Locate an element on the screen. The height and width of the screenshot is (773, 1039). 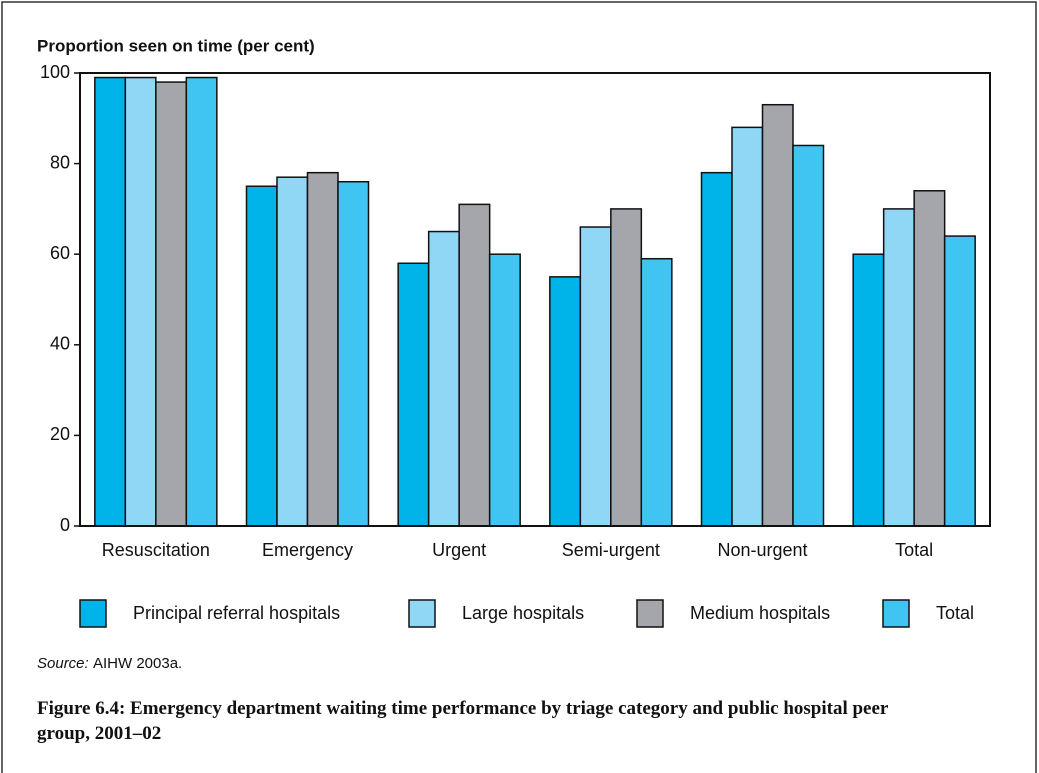
x-tick-label: Emergency is located at coordinates (307, 550).